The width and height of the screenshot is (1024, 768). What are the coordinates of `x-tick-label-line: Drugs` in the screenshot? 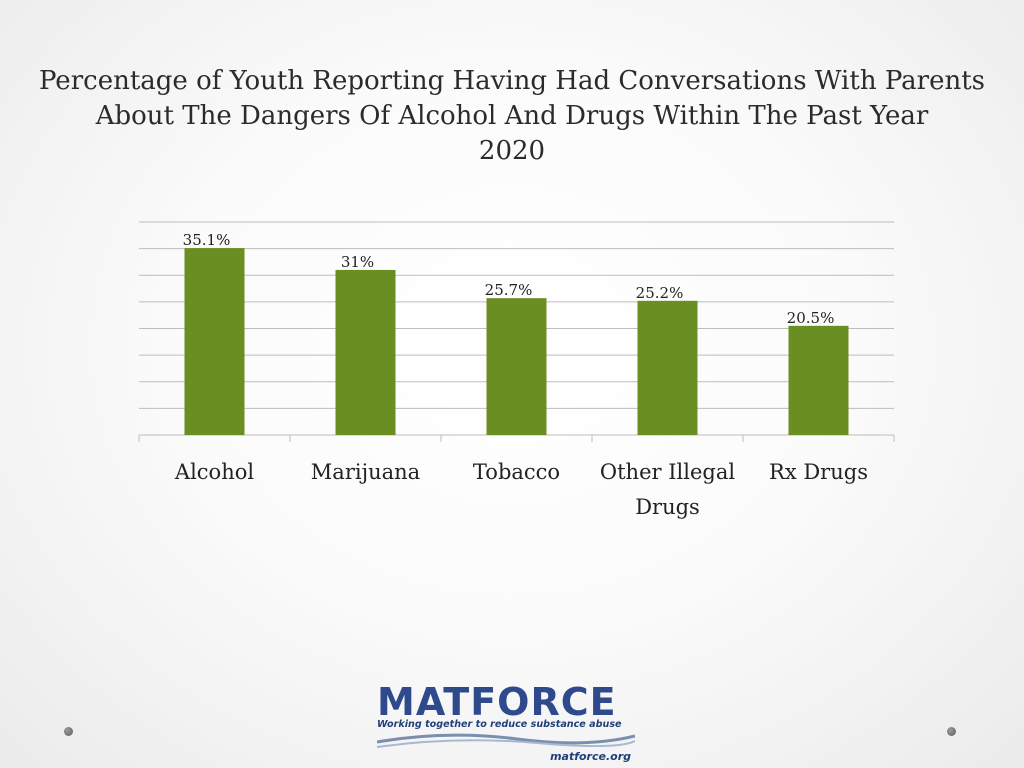 It's located at (667, 507).